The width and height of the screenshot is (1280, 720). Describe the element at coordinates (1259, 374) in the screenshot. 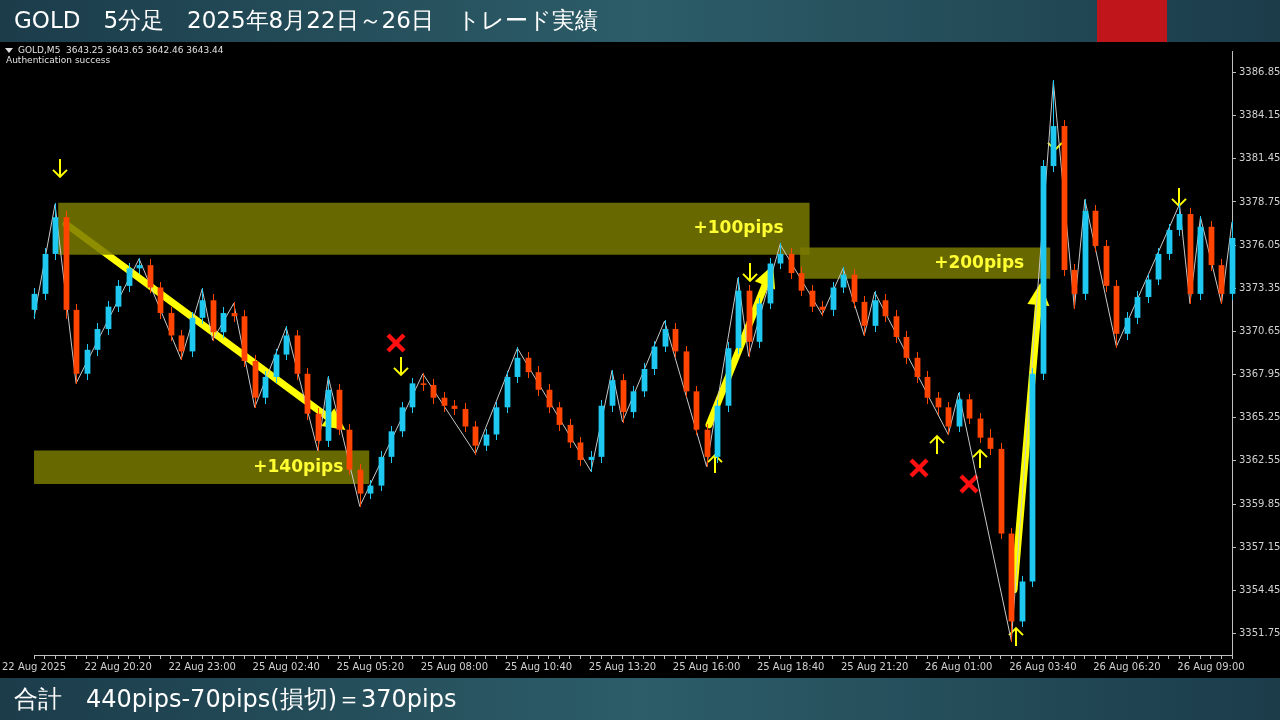

I see `y-tick-label: 3367.95` at that location.